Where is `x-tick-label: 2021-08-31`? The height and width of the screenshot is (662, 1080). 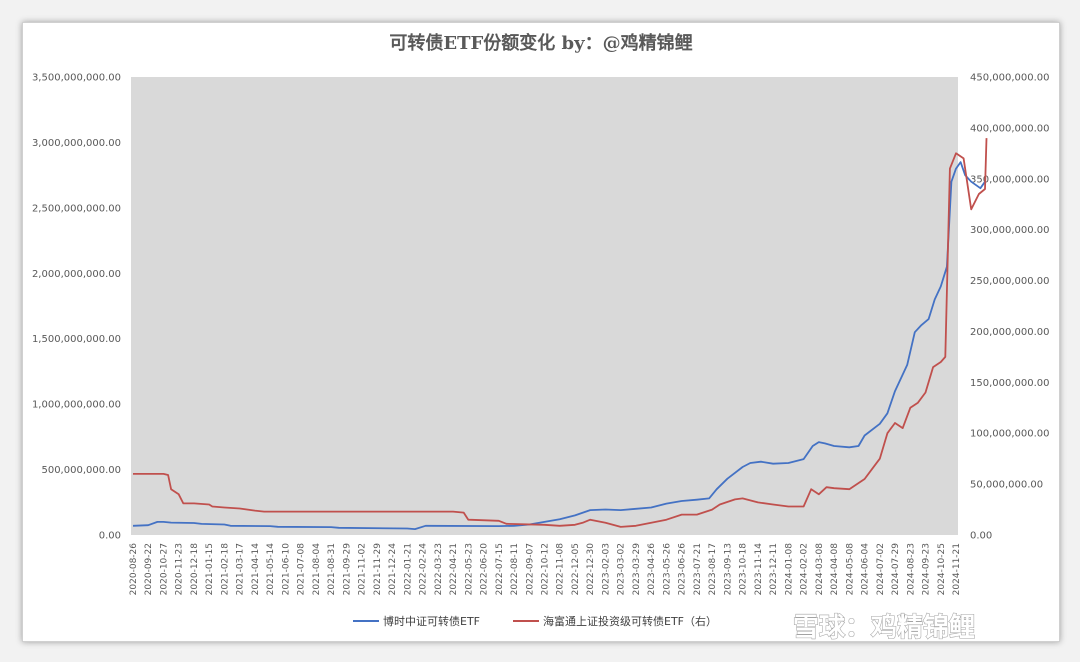
x-tick-label: 2021-08-31 is located at coordinates (332, 569).